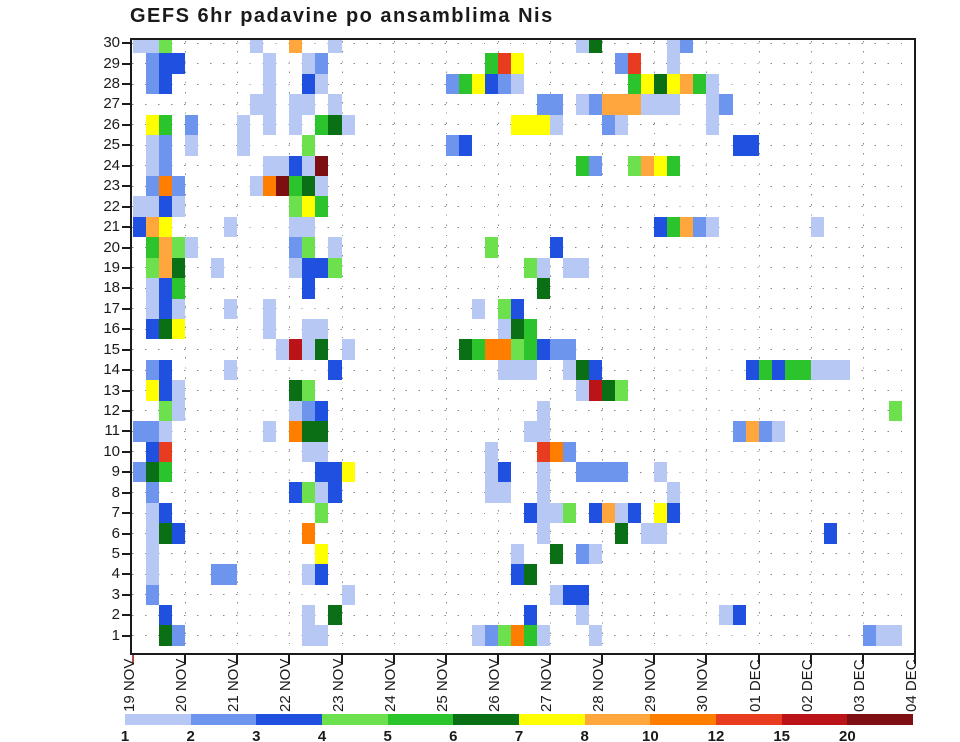 The image size is (960, 742). I want to click on y-axis-label: 17, so click(111, 308).